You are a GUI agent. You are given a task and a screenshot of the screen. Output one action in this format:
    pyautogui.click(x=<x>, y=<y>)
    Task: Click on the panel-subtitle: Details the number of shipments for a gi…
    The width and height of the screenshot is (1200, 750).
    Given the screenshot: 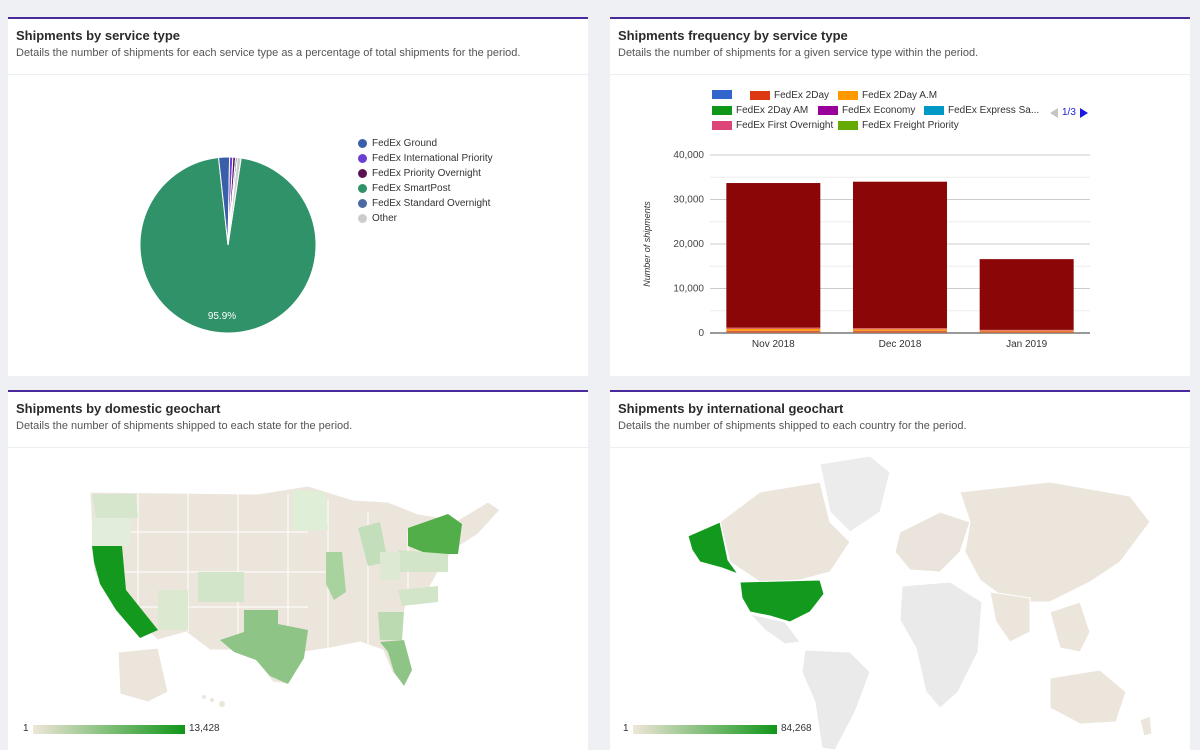 What is the action you would take?
    pyautogui.click(x=798, y=53)
    